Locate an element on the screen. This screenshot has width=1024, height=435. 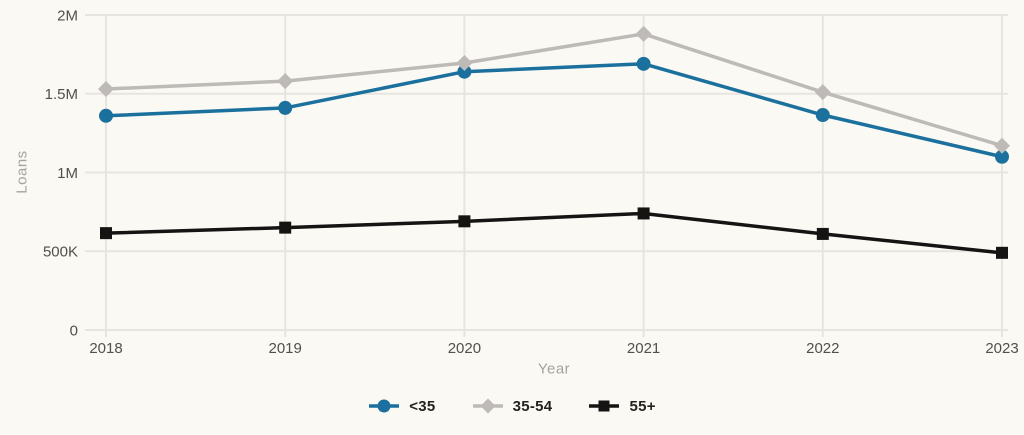
series-55+ is located at coordinates (554, 233).